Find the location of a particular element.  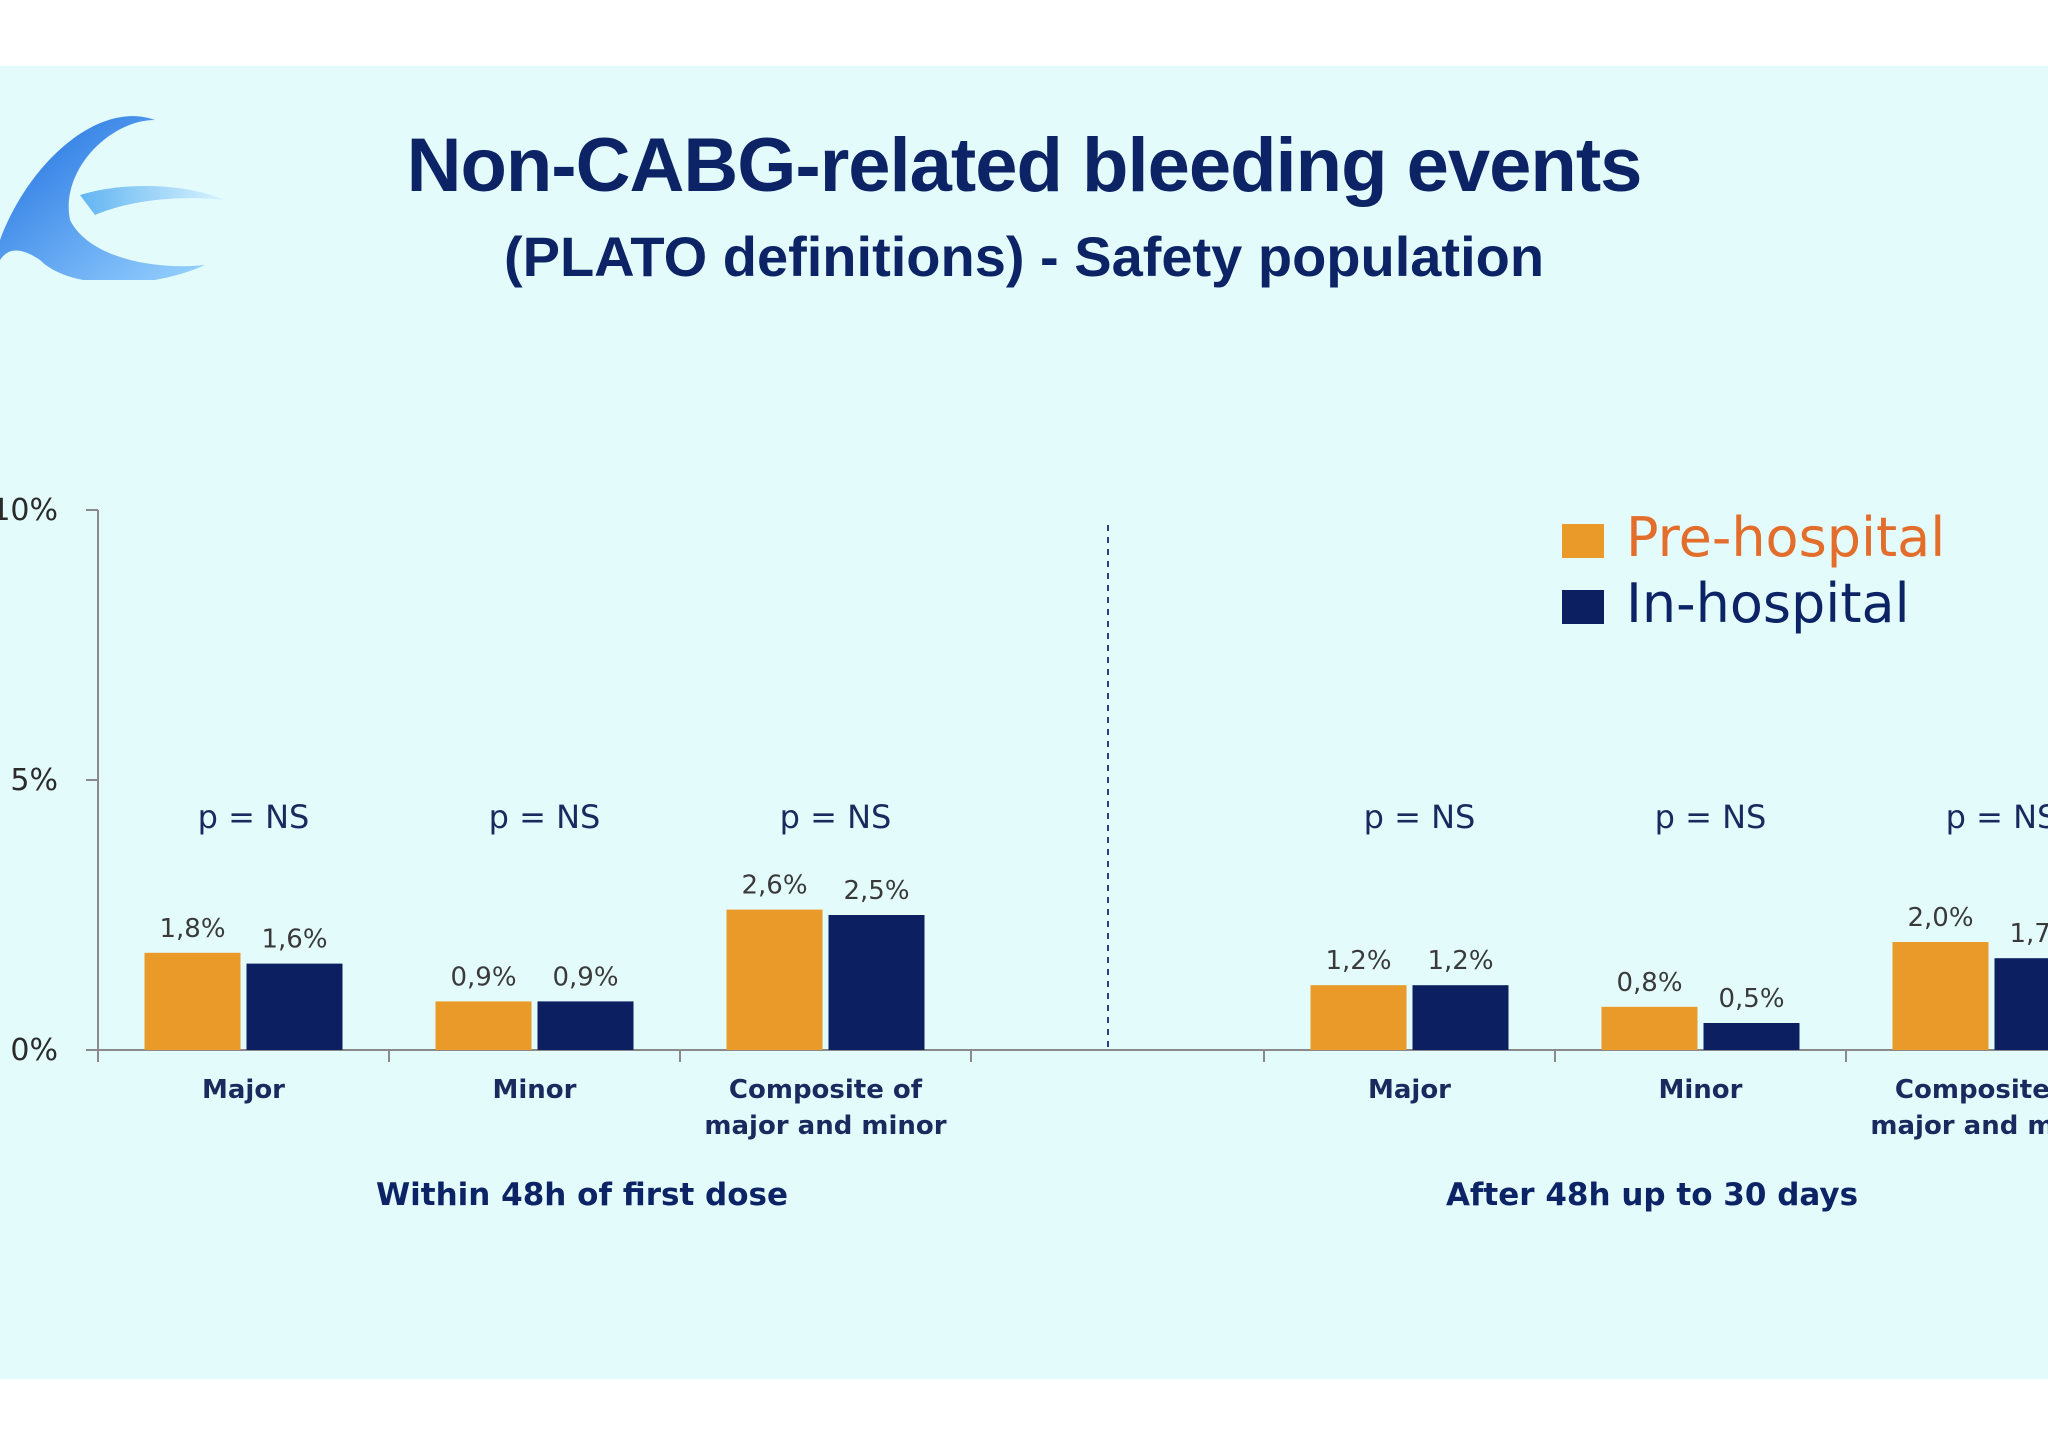

data-label-pre-hospital: 0,8% is located at coordinates (1649, 983).